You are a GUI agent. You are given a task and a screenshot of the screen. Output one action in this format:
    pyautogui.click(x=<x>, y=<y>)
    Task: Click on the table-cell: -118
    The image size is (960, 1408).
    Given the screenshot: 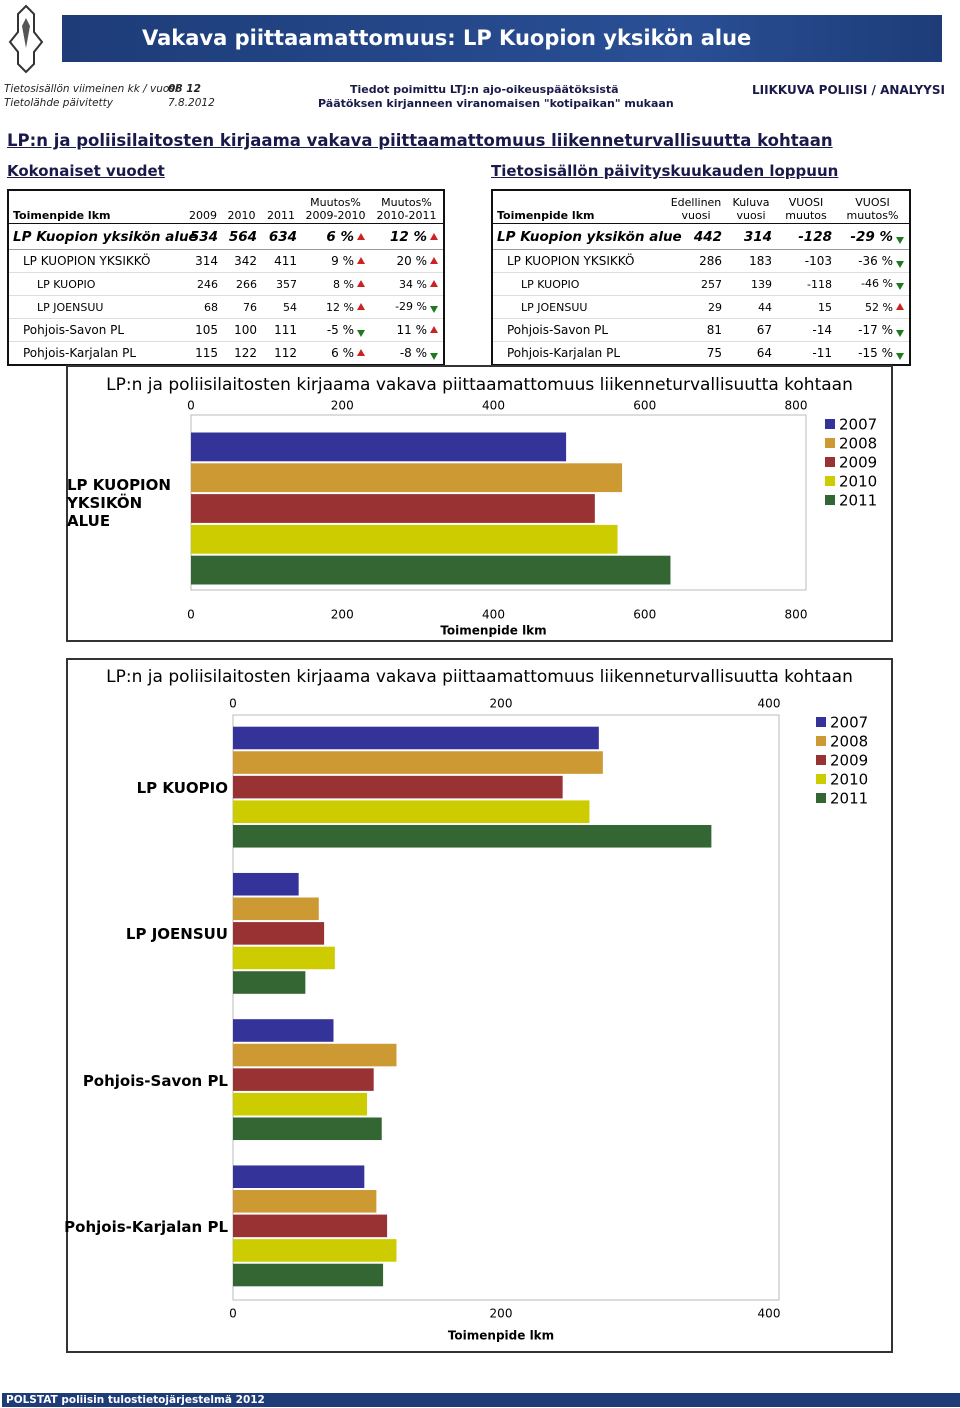 What is the action you would take?
    pyautogui.click(x=806, y=284)
    